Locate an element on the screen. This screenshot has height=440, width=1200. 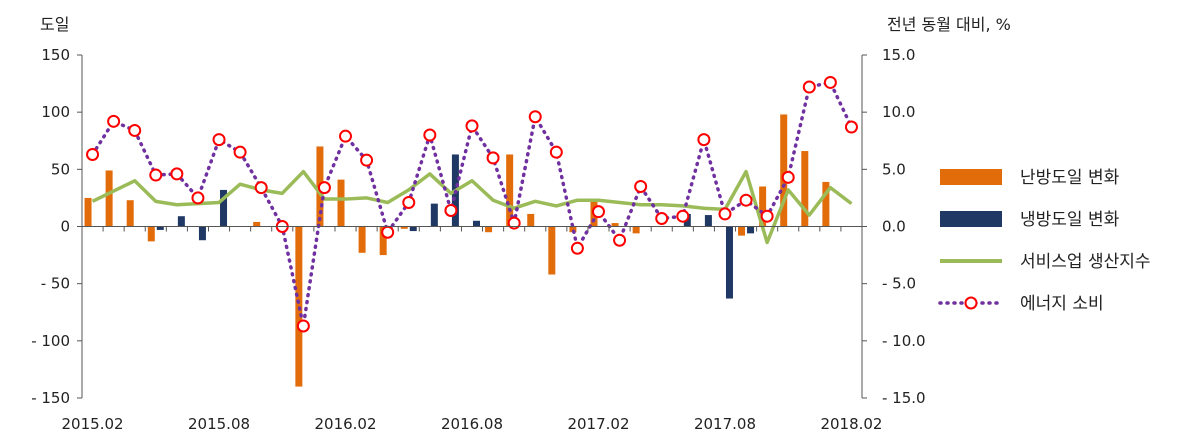
y-right-axis-title: 전년 동월 대비, % is located at coordinates (949, 24).